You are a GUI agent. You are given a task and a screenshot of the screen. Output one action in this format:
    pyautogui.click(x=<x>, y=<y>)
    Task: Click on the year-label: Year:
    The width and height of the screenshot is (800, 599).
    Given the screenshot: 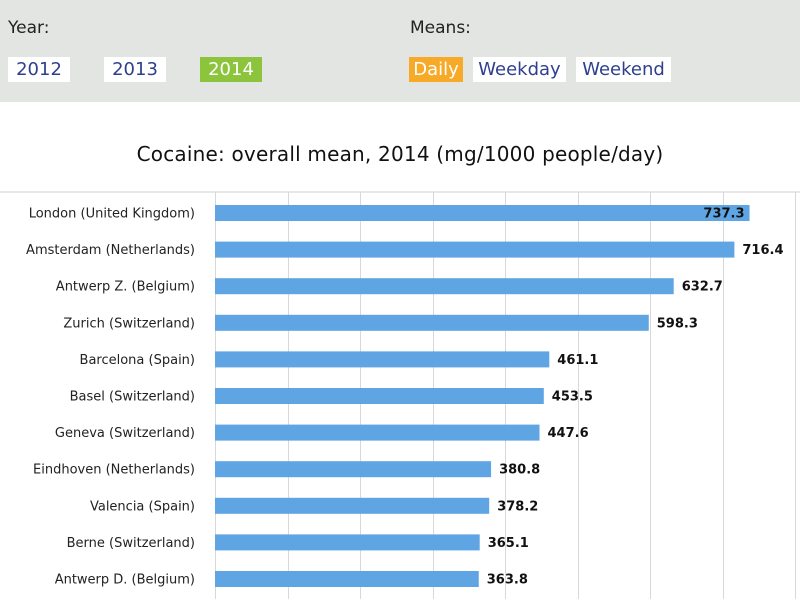 What is the action you would take?
    pyautogui.click(x=29, y=28)
    